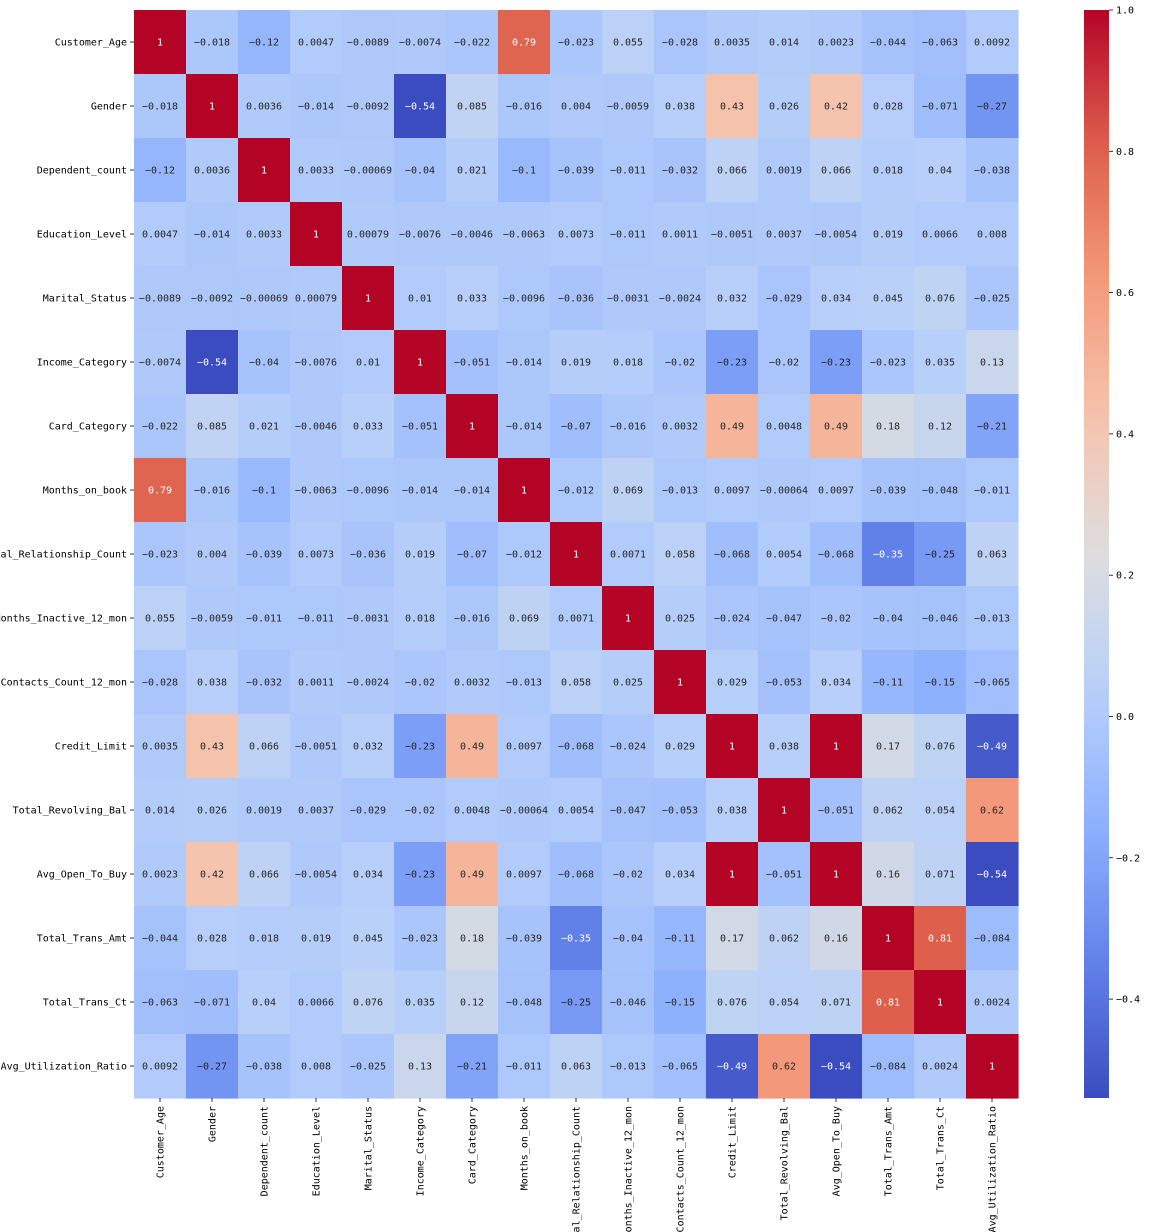 This screenshot has height=1232, width=1171. What do you see at coordinates (784, 107) in the screenshot?
I see `cell-value-label: 0.026` at bounding box center [784, 107].